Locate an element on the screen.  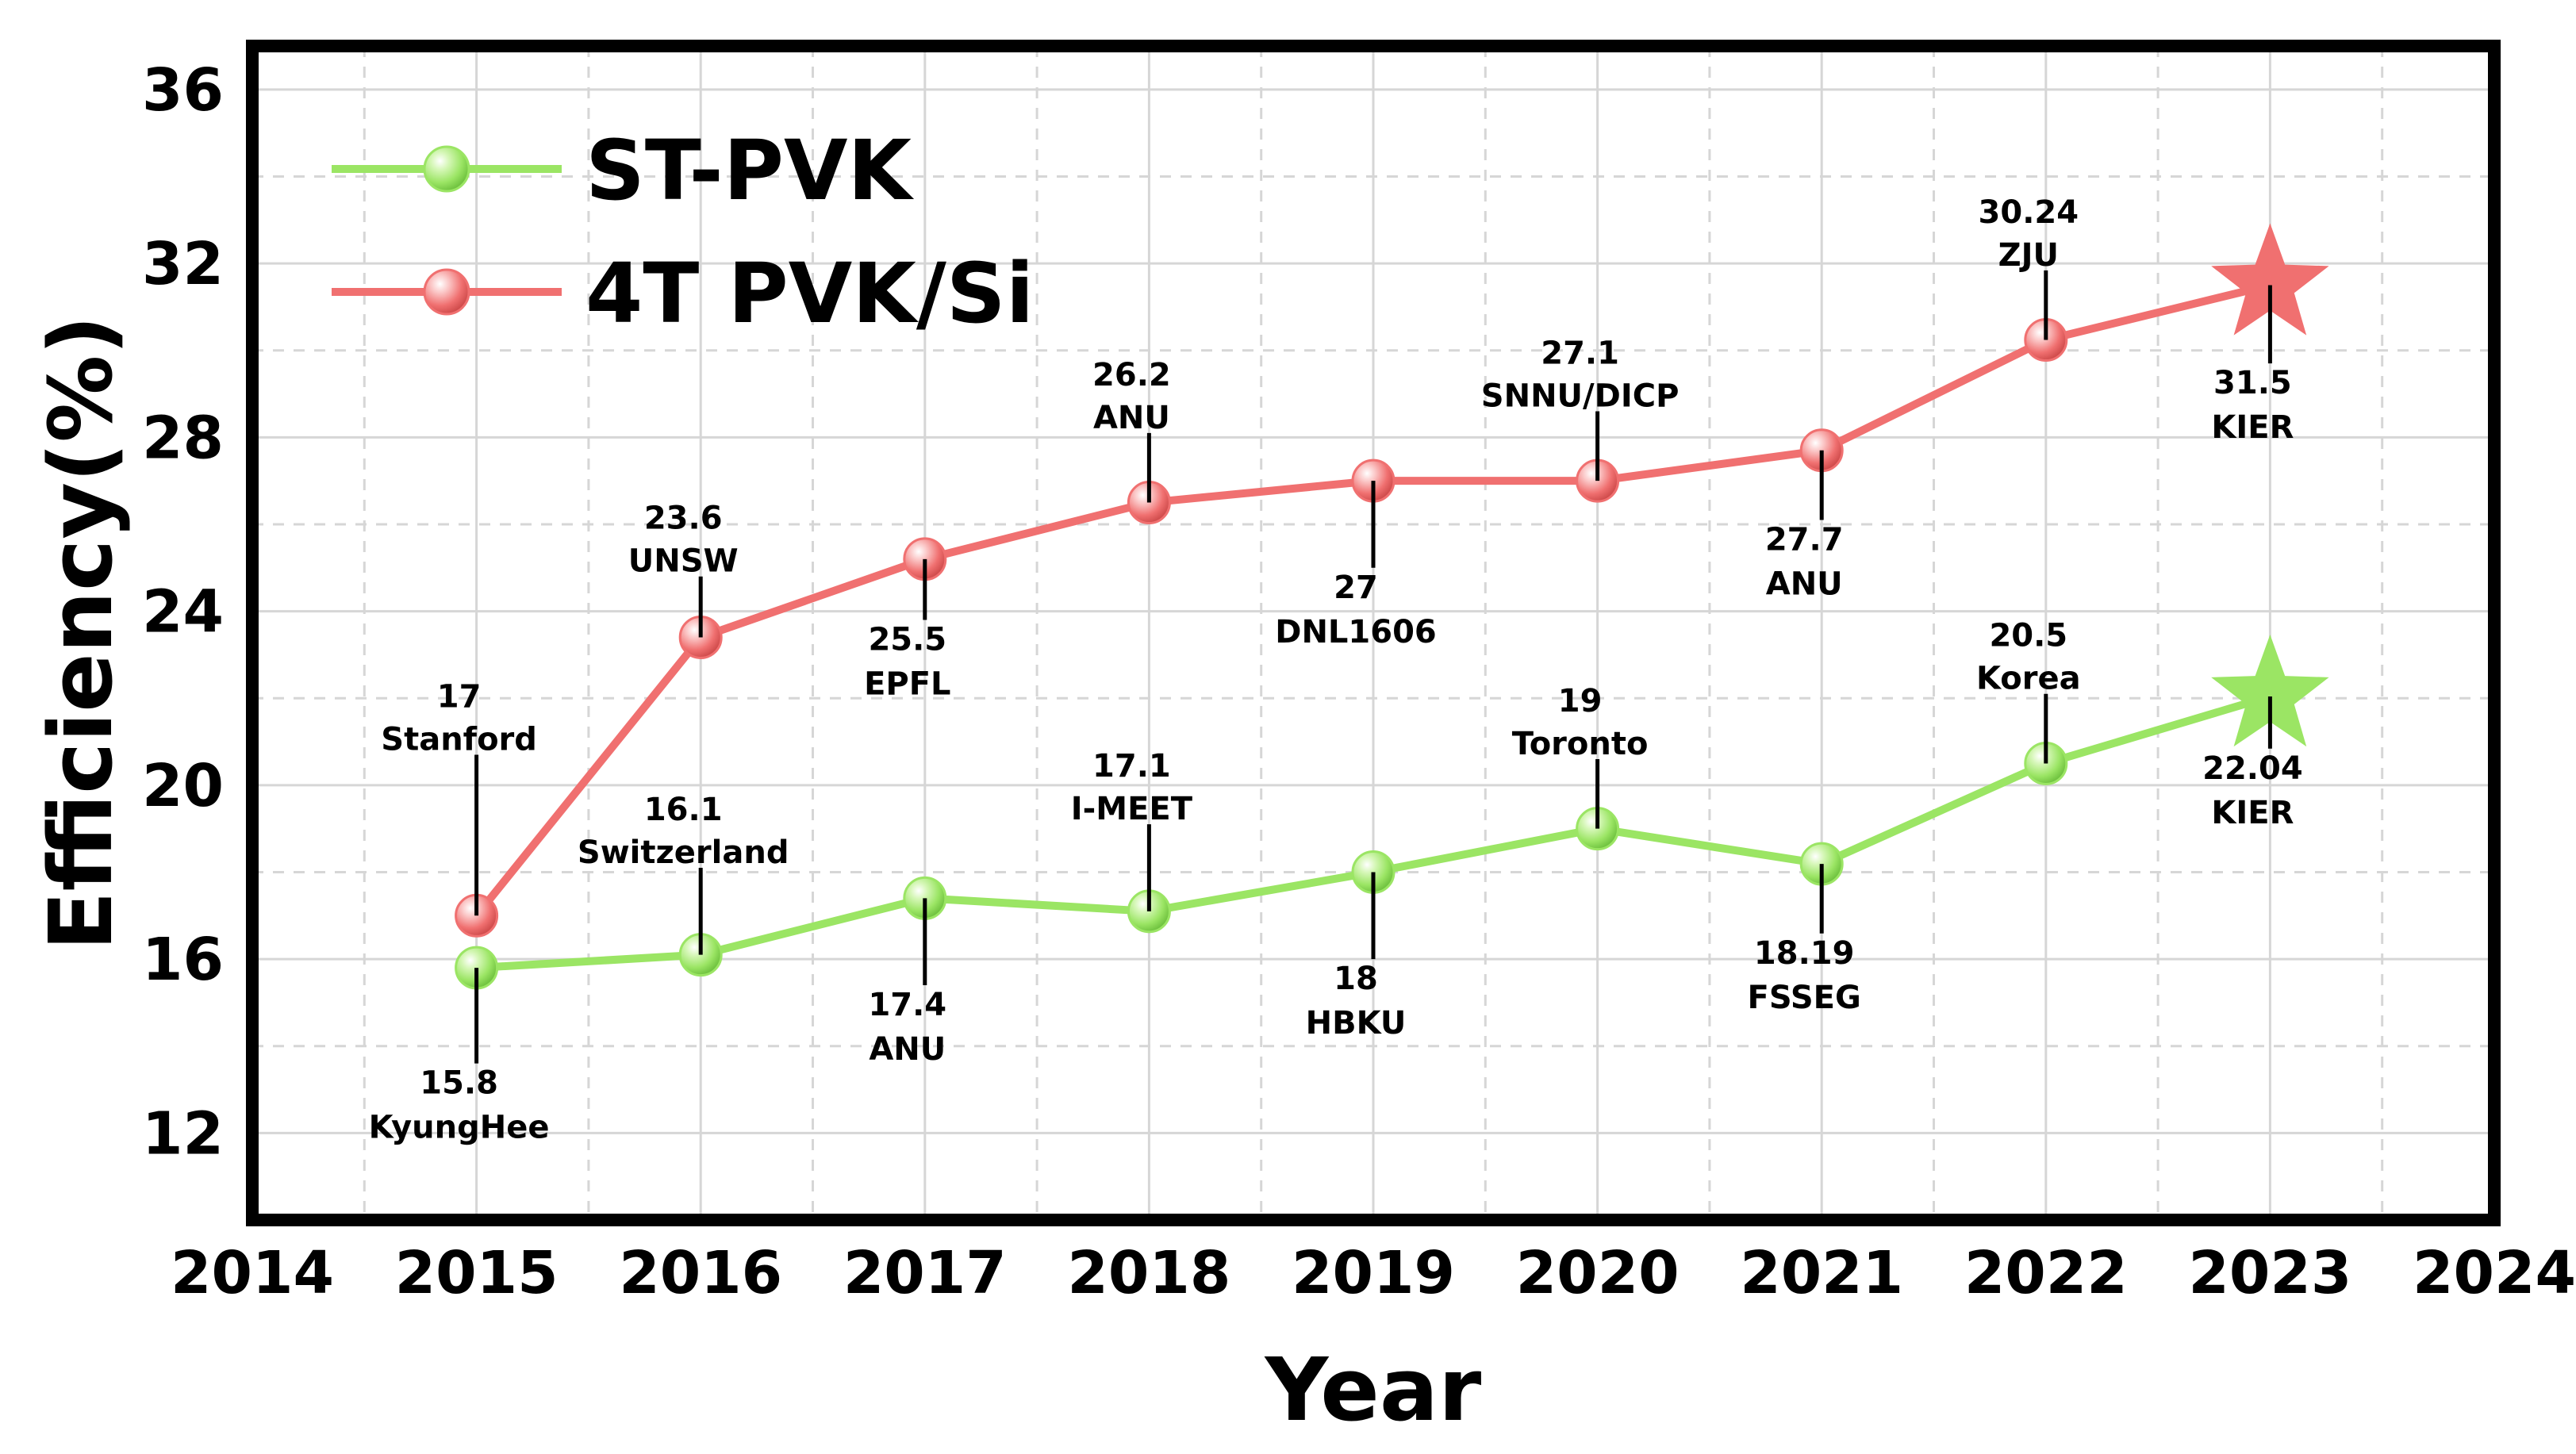
annotation-4t-pvk-si: 30.24 ZJU is located at coordinates (2029, 267).